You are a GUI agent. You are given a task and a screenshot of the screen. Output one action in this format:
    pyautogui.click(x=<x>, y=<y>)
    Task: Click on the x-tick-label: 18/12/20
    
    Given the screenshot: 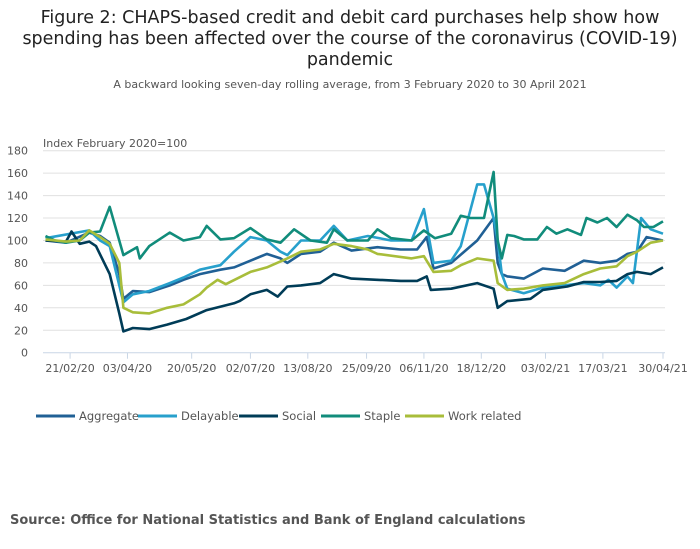 What is the action you would take?
    pyautogui.click(x=481, y=368)
    